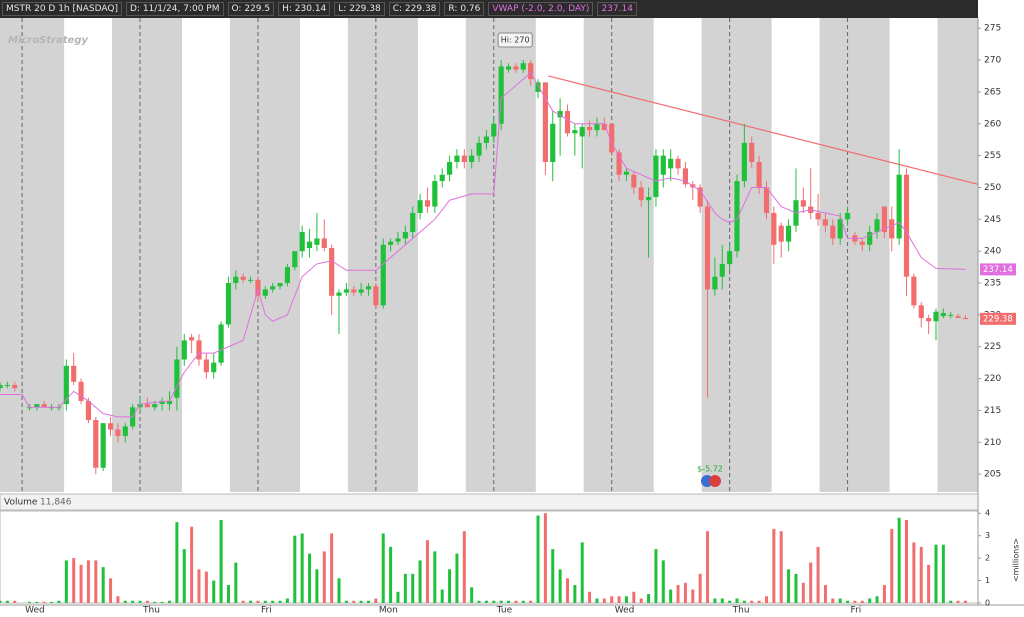 This screenshot has height=617, width=1024. Describe the element at coordinates (504, 611) in the screenshot. I see `x-tick-label: Tue` at that location.